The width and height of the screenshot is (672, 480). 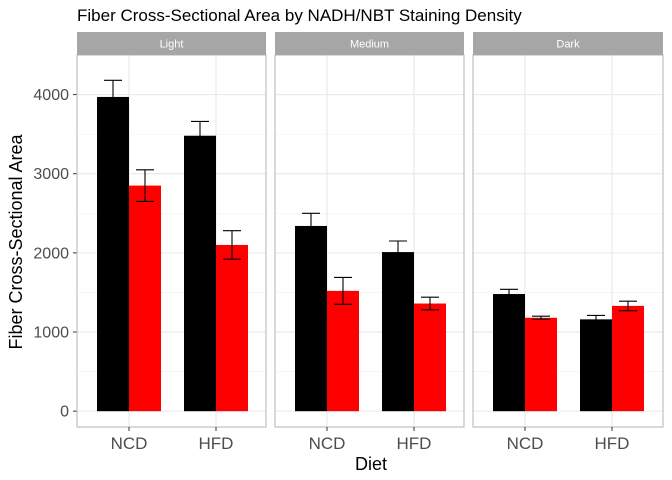 I want to click on y-tick-label: 0, so click(x=64, y=412).